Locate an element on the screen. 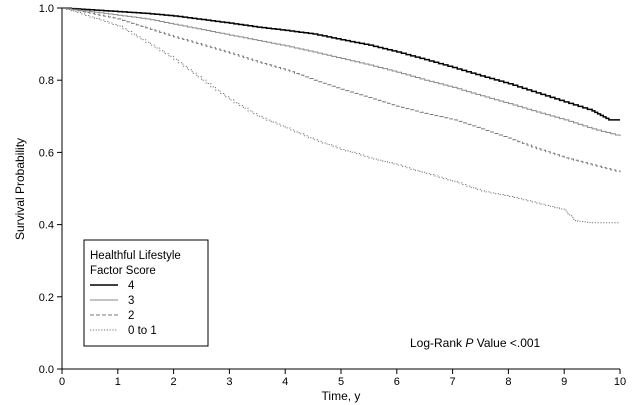 Image resolution: width=632 pixels, height=405 pixels. annotation-prefix: Log-Rank is located at coordinates (437, 343).